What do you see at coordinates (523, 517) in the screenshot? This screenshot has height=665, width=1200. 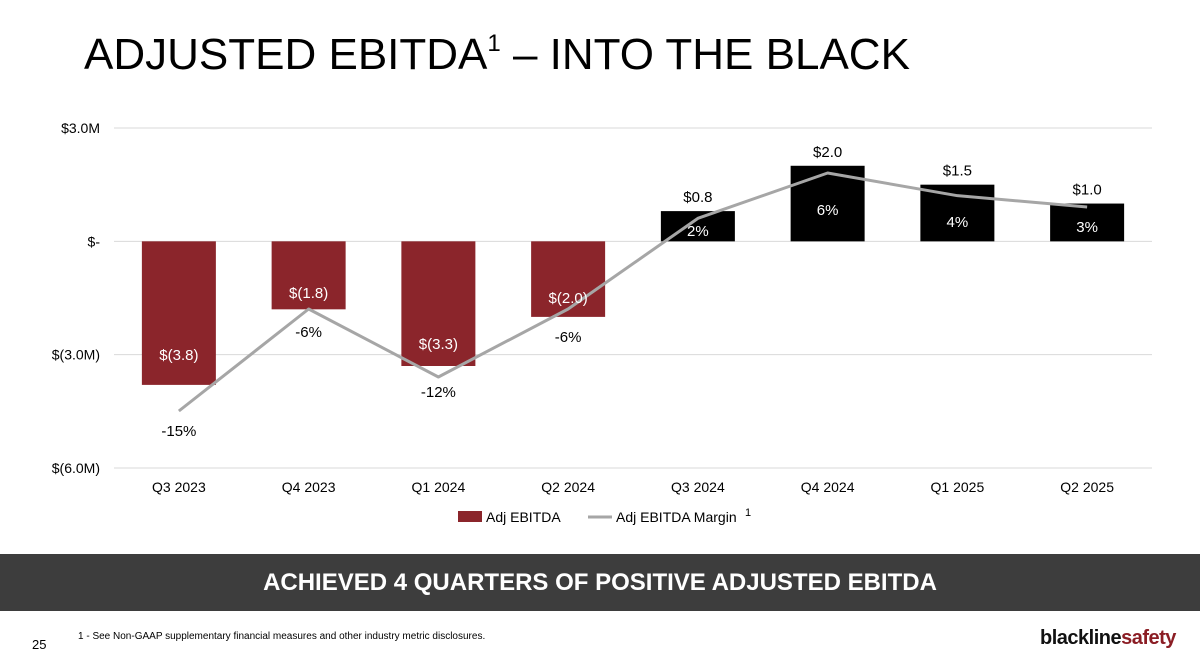 I see `legend-label-adj-ebitda: Adj EBITDA` at bounding box center [523, 517].